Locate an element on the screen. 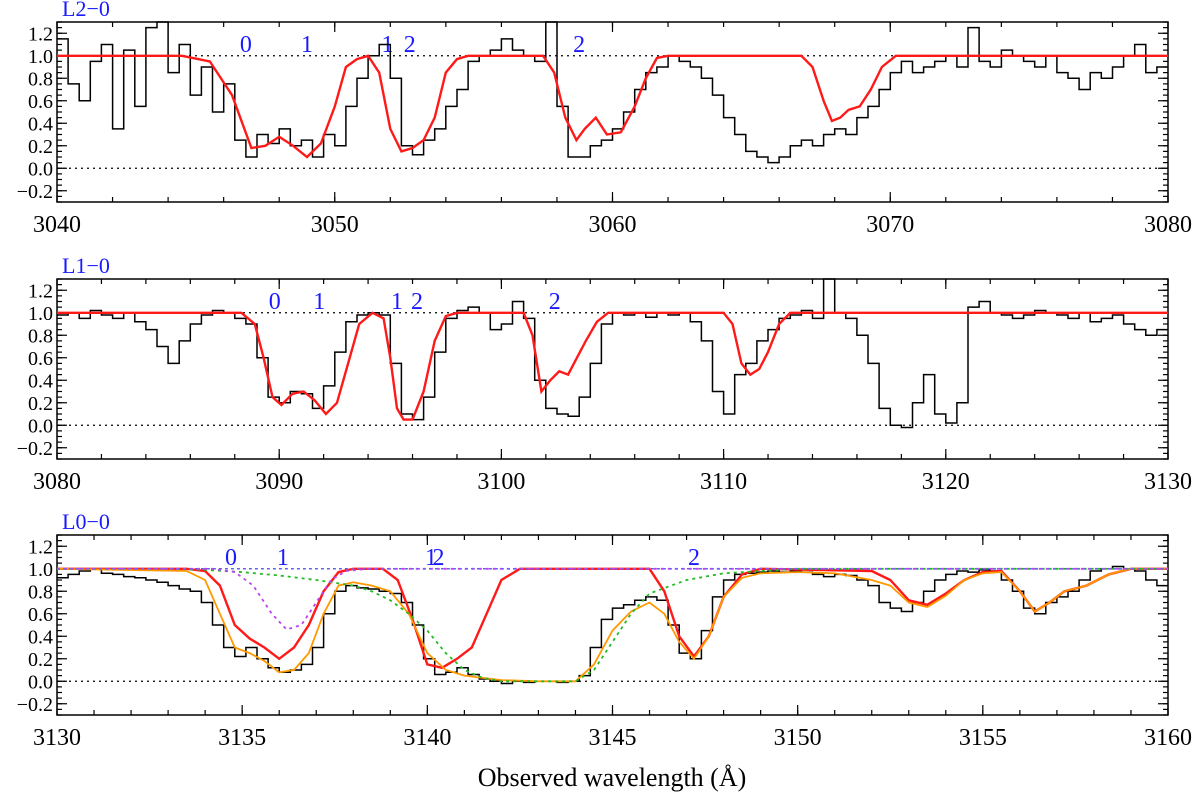  x-tick-labels: 3040 3050 3060 3070 3080 is located at coordinates (612, 225).